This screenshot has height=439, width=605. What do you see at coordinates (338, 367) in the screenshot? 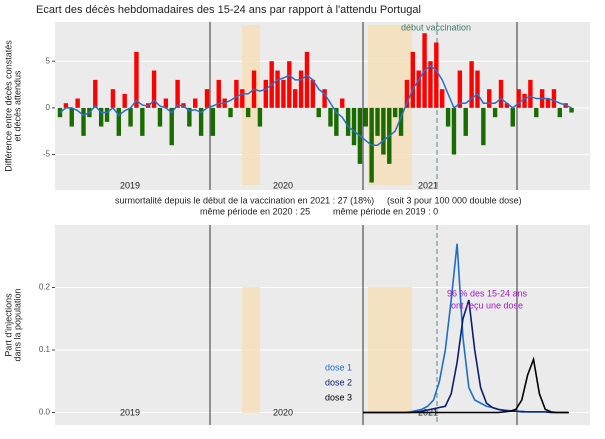
I see `legend-label: dose 1` at bounding box center [338, 367].